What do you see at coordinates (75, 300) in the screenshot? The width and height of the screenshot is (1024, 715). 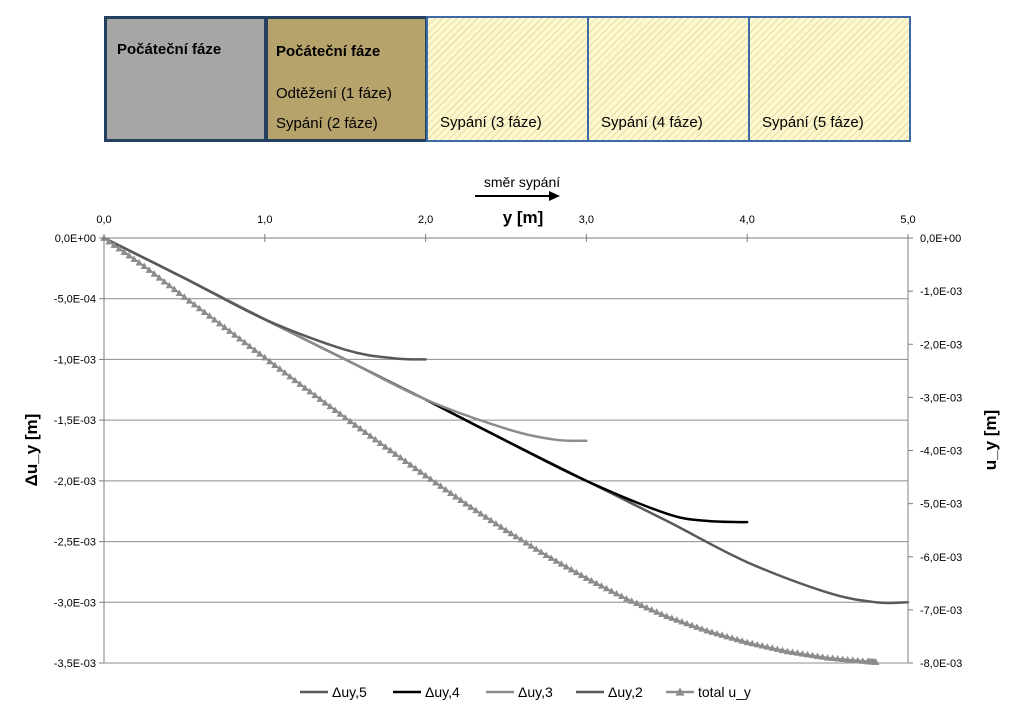 I see `y-left-tick-label: -5,0E-04` at bounding box center [75, 300].